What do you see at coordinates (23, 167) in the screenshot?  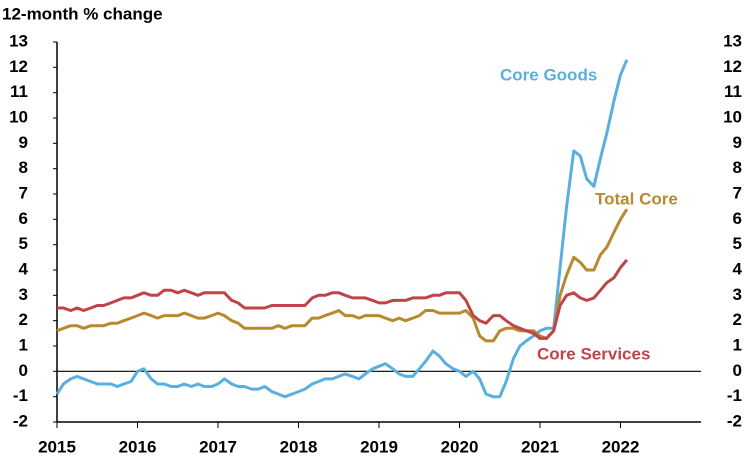 I see `y-tick-label: 8` at bounding box center [23, 167].